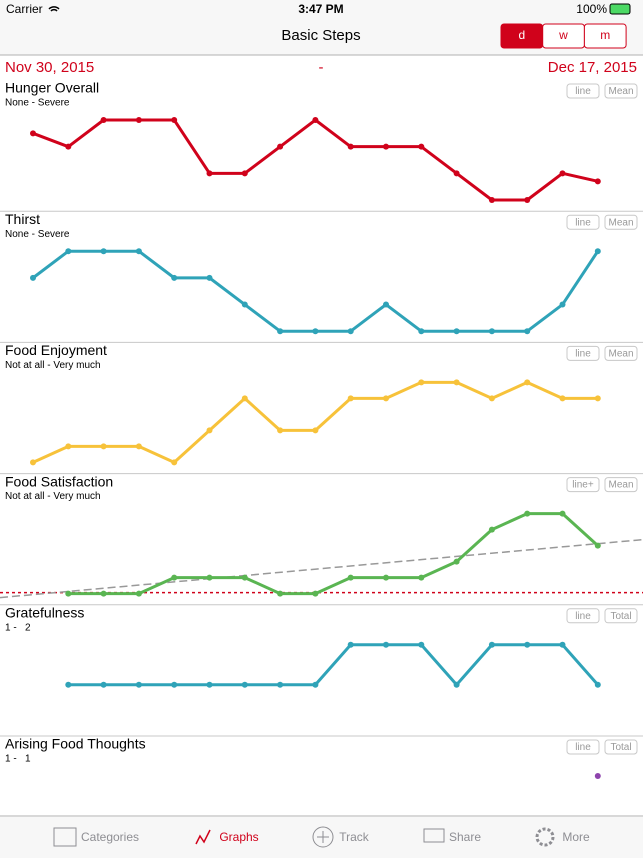  What do you see at coordinates (576, 837) in the screenshot?
I see `tab-label: More` at bounding box center [576, 837].